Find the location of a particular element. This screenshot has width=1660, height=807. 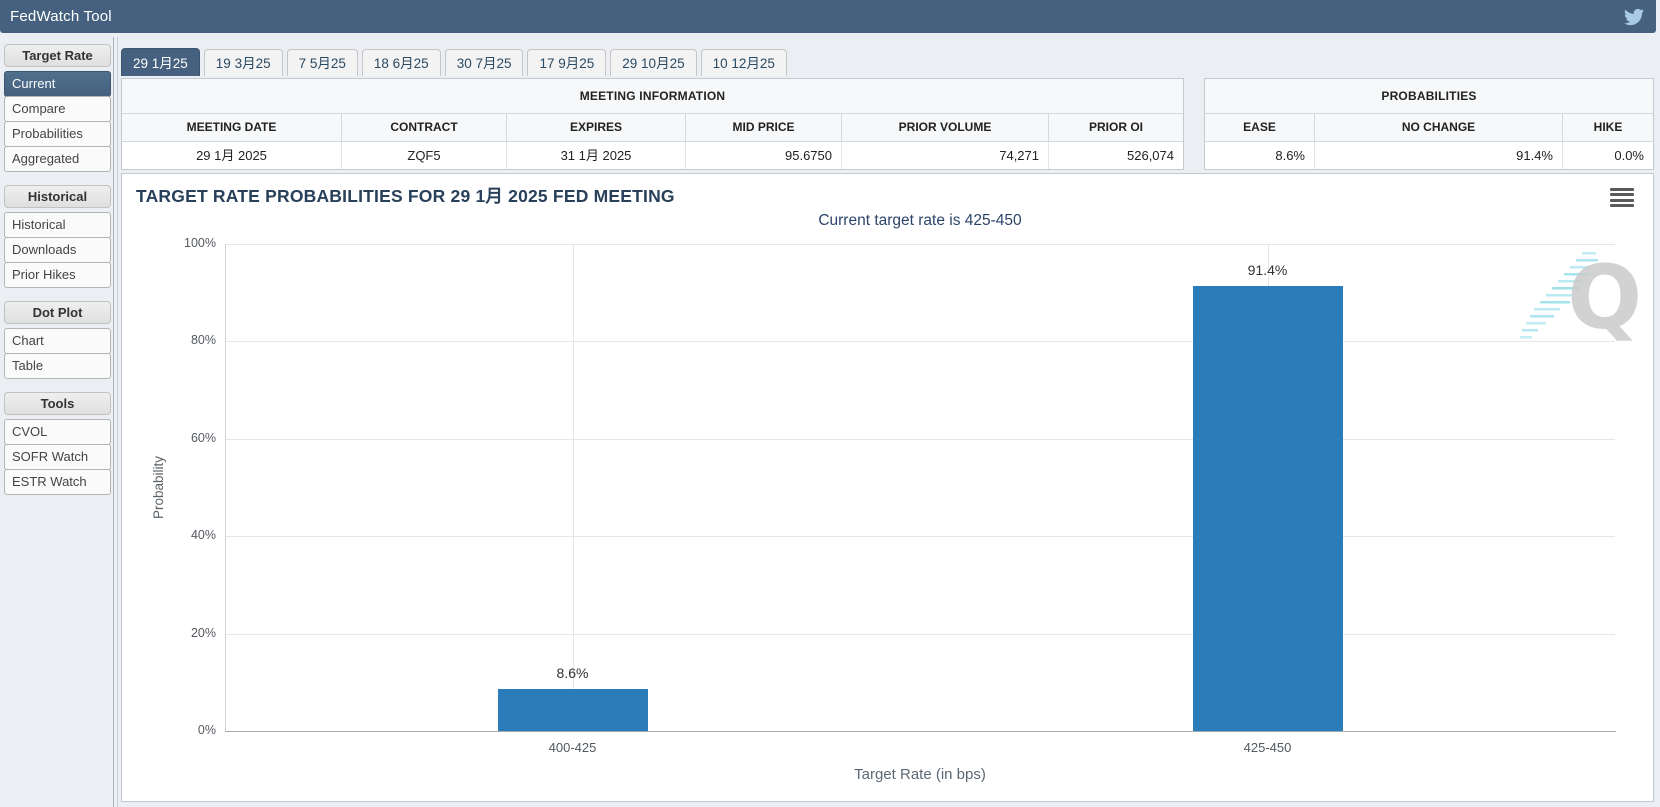

y-tick-label-20: 20% is located at coordinates (203, 632).